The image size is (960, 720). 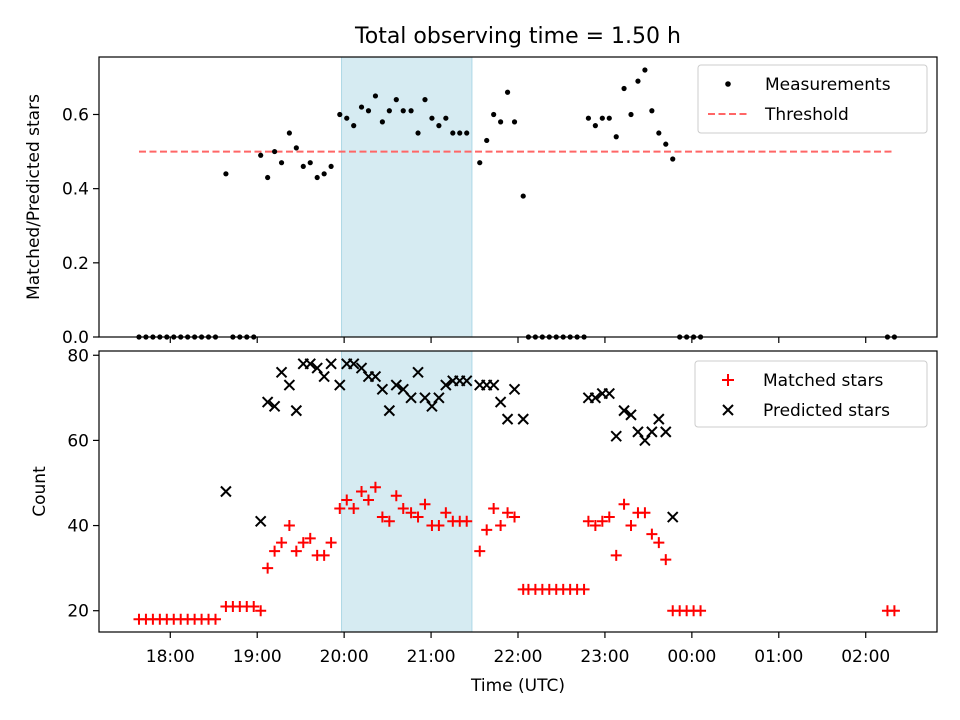 I want to click on bottom-legend: Matched stars Predicted stars, so click(x=811, y=394).